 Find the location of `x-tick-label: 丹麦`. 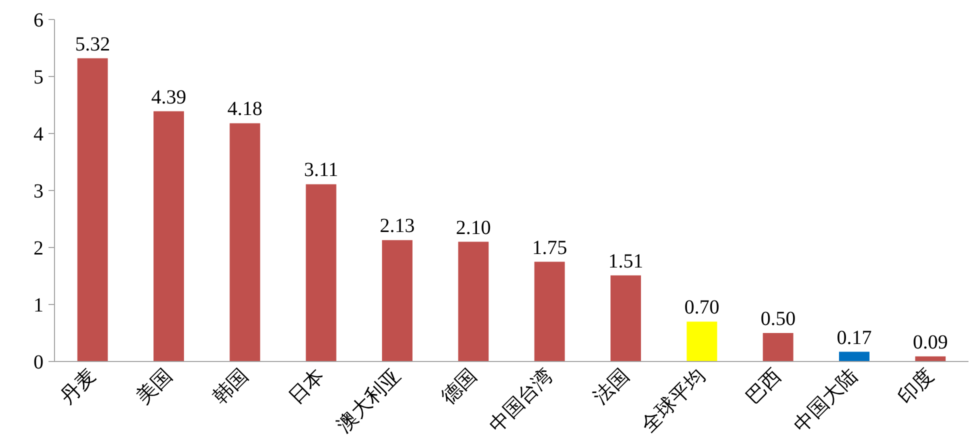

x-tick-label: 丹麦 is located at coordinates (78, 386).